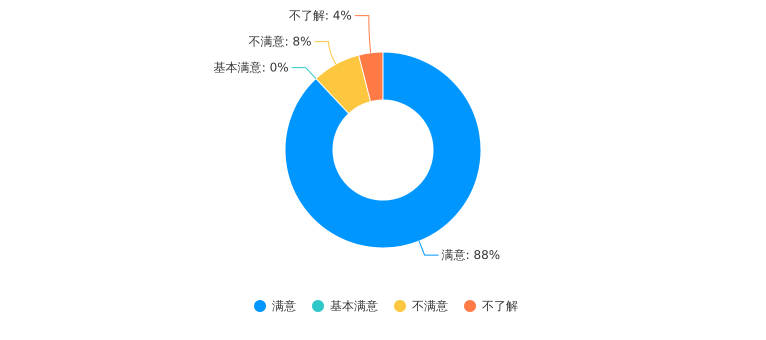 This screenshot has height=340, width=766. What do you see at coordinates (320, 15) in the screenshot?
I see `data-label: 不了解: 4%` at bounding box center [320, 15].